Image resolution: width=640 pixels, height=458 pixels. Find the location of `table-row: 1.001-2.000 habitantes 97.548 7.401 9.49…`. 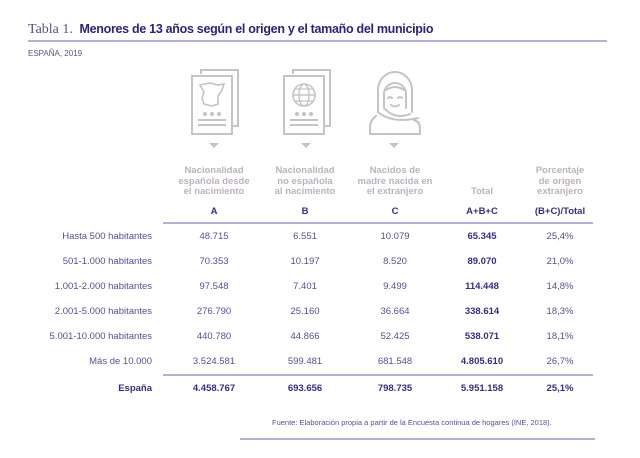

table-row: 1.001-2.000 habitantes 97.548 7.401 9.49… is located at coordinates (320, 289).